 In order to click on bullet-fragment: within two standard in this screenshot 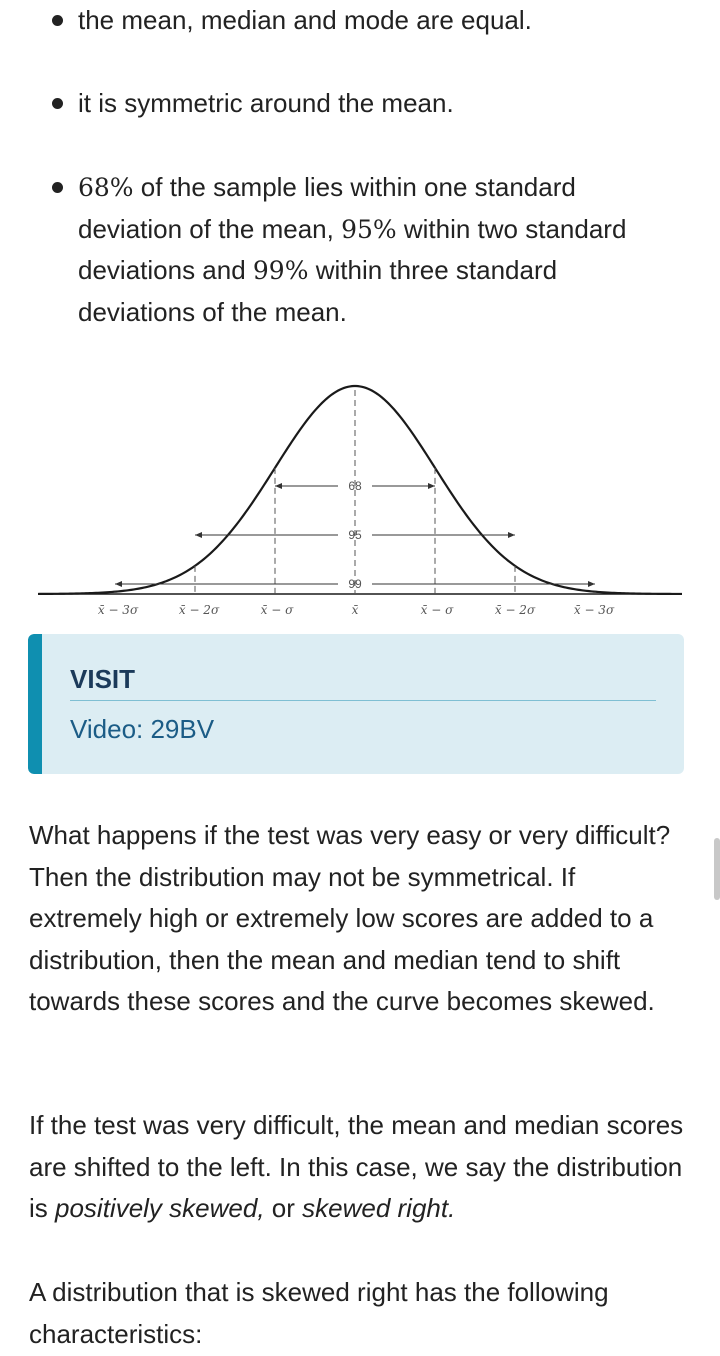, I will do `click(511, 228)`.